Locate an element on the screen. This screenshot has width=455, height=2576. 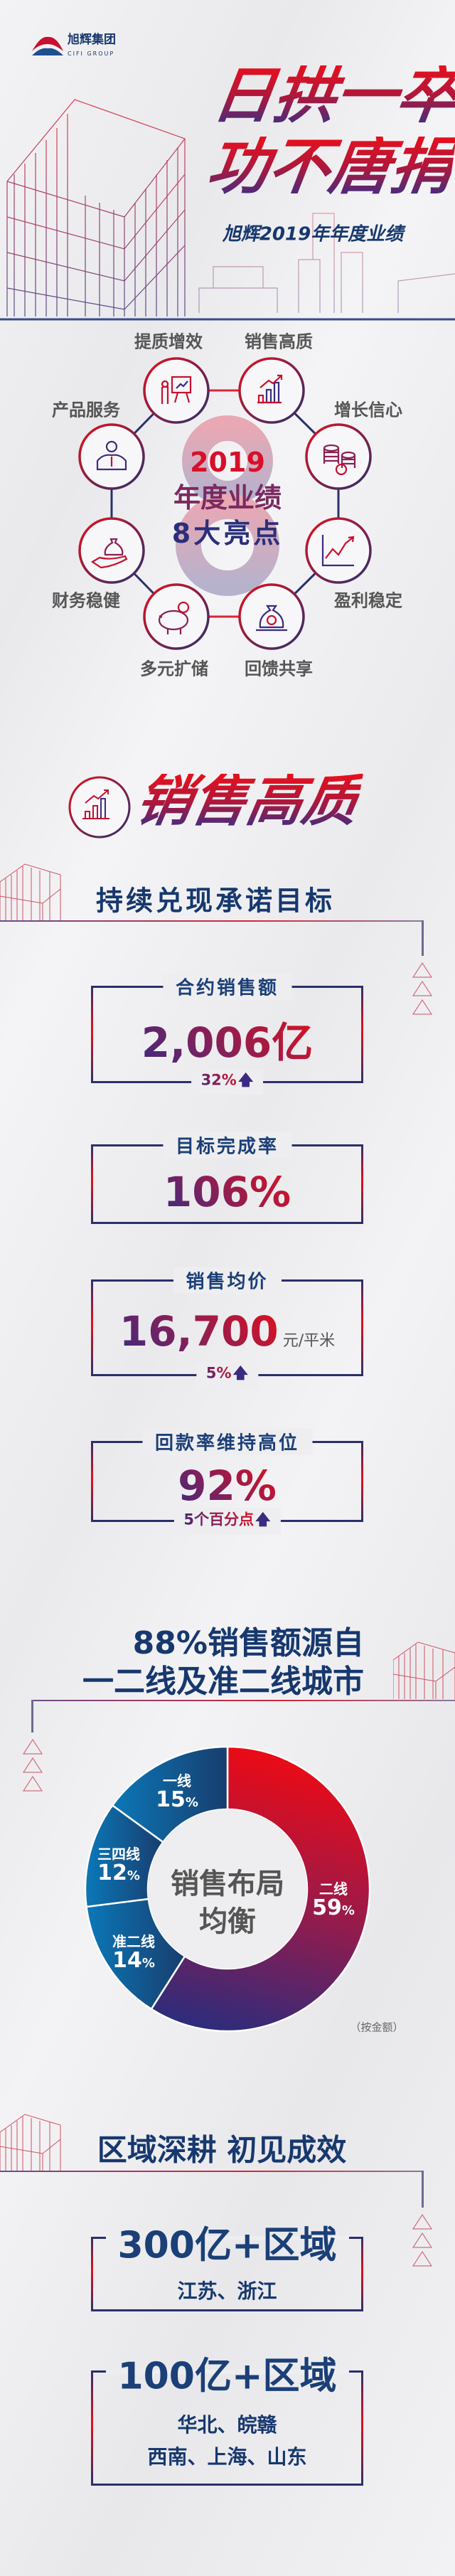
sales-section-icon is located at coordinates (100, 807).